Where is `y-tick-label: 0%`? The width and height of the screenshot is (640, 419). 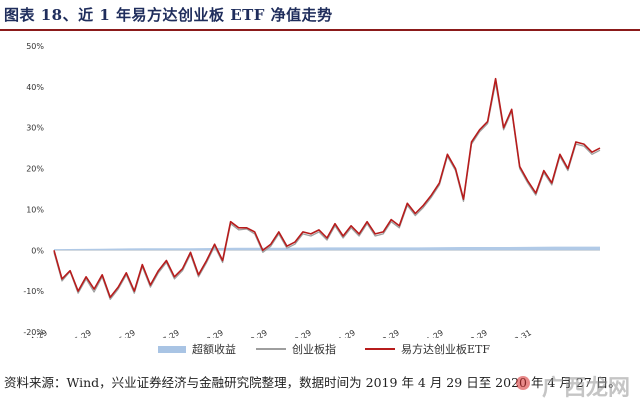 y-tick-label: 0% is located at coordinates (37, 250).